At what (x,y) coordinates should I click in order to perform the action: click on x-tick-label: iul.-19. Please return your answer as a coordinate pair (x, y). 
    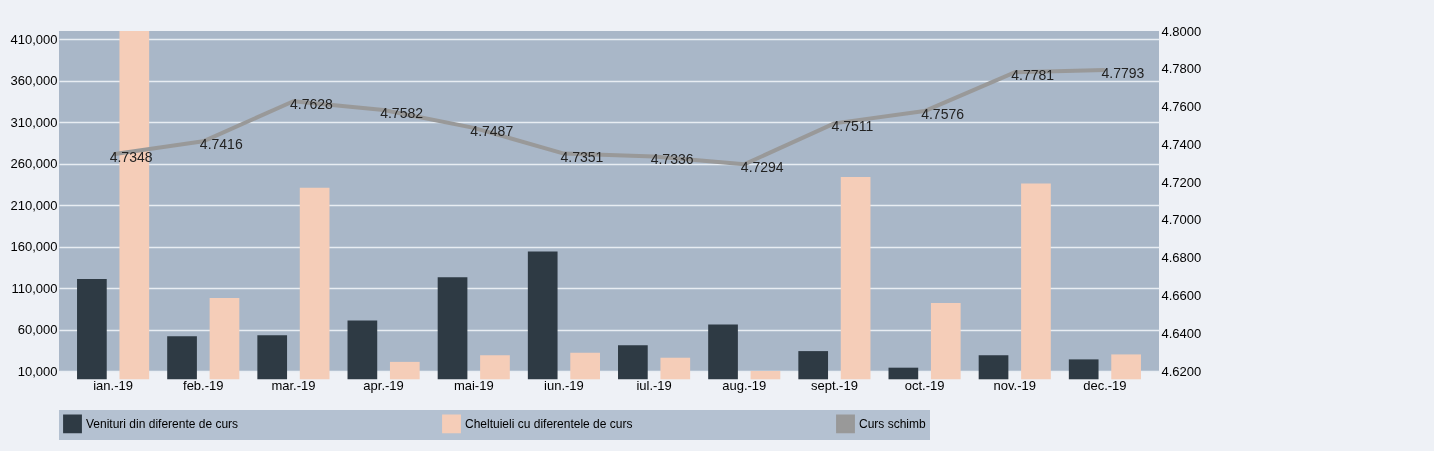
    Looking at the image, I should click on (654, 385).